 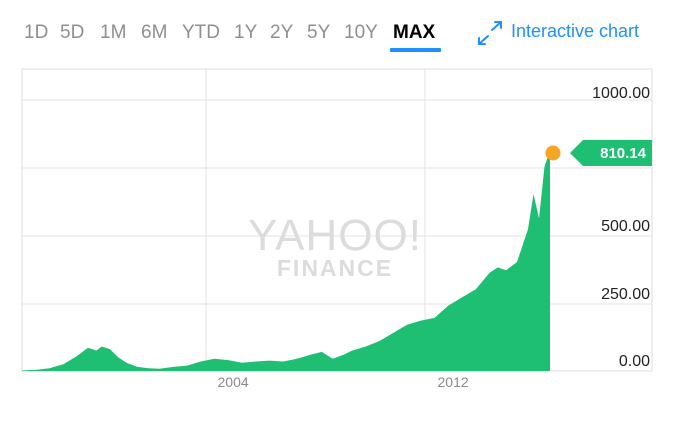 What do you see at coordinates (233, 382) in the screenshot?
I see `x-tick-label: 2004` at bounding box center [233, 382].